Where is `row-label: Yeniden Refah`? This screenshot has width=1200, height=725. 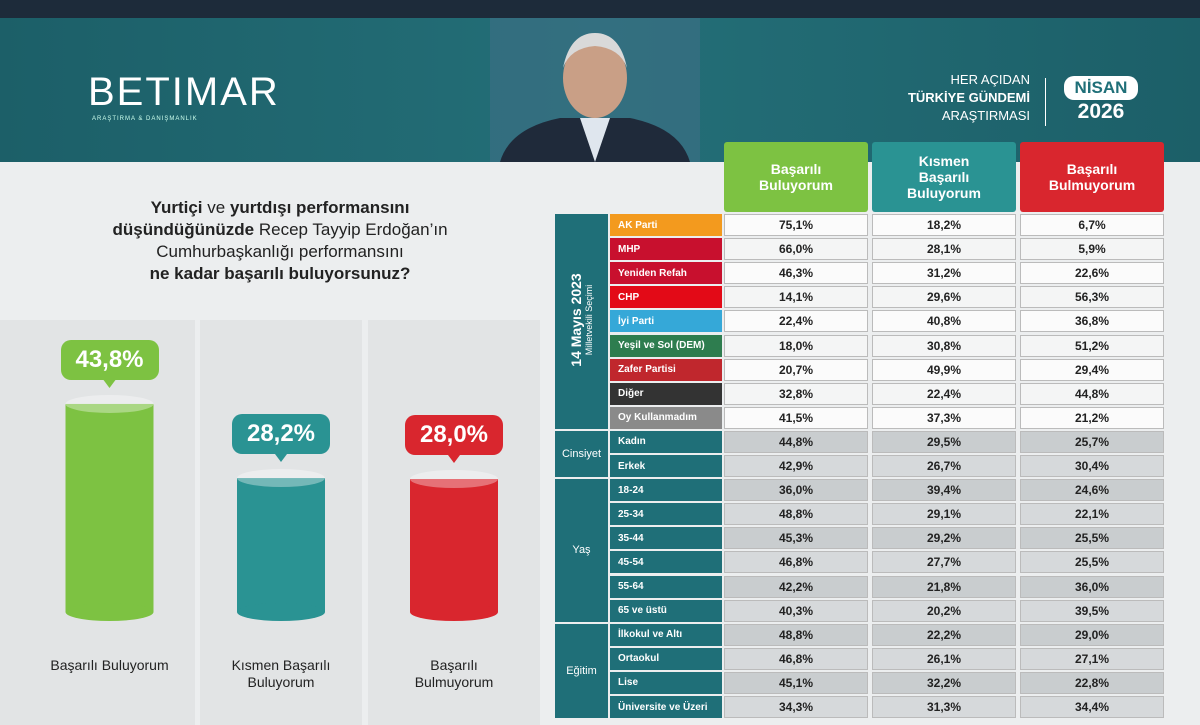
row-label: Yeniden Refah is located at coordinates (666, 273).